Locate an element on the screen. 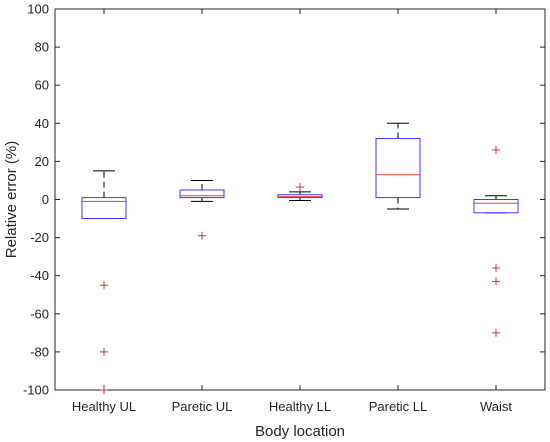  box-paretic-ll is located at coordinates (398, 166).